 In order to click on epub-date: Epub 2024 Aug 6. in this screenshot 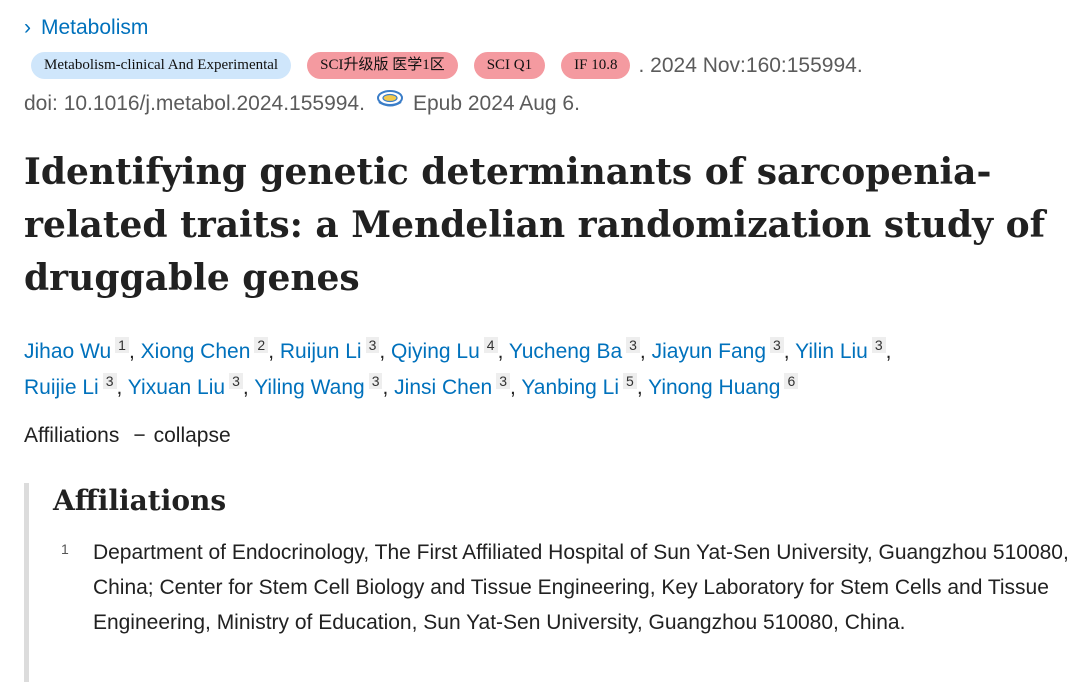, I will do `click(496, 103)`.